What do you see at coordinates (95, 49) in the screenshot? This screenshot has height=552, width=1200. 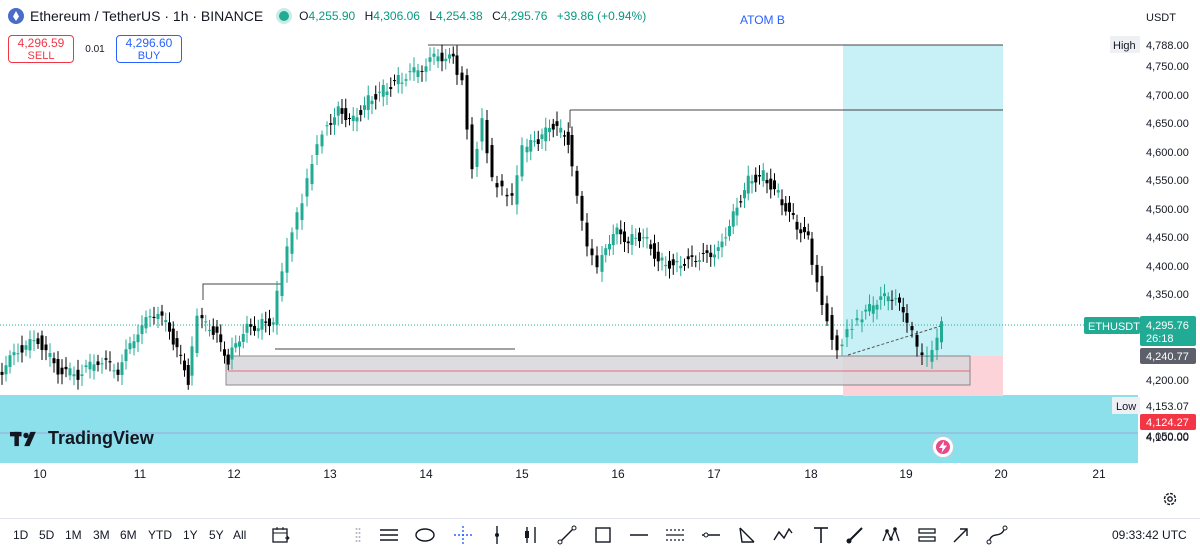 I see `spread-value: 0.01` at bounding box center [95, 49].